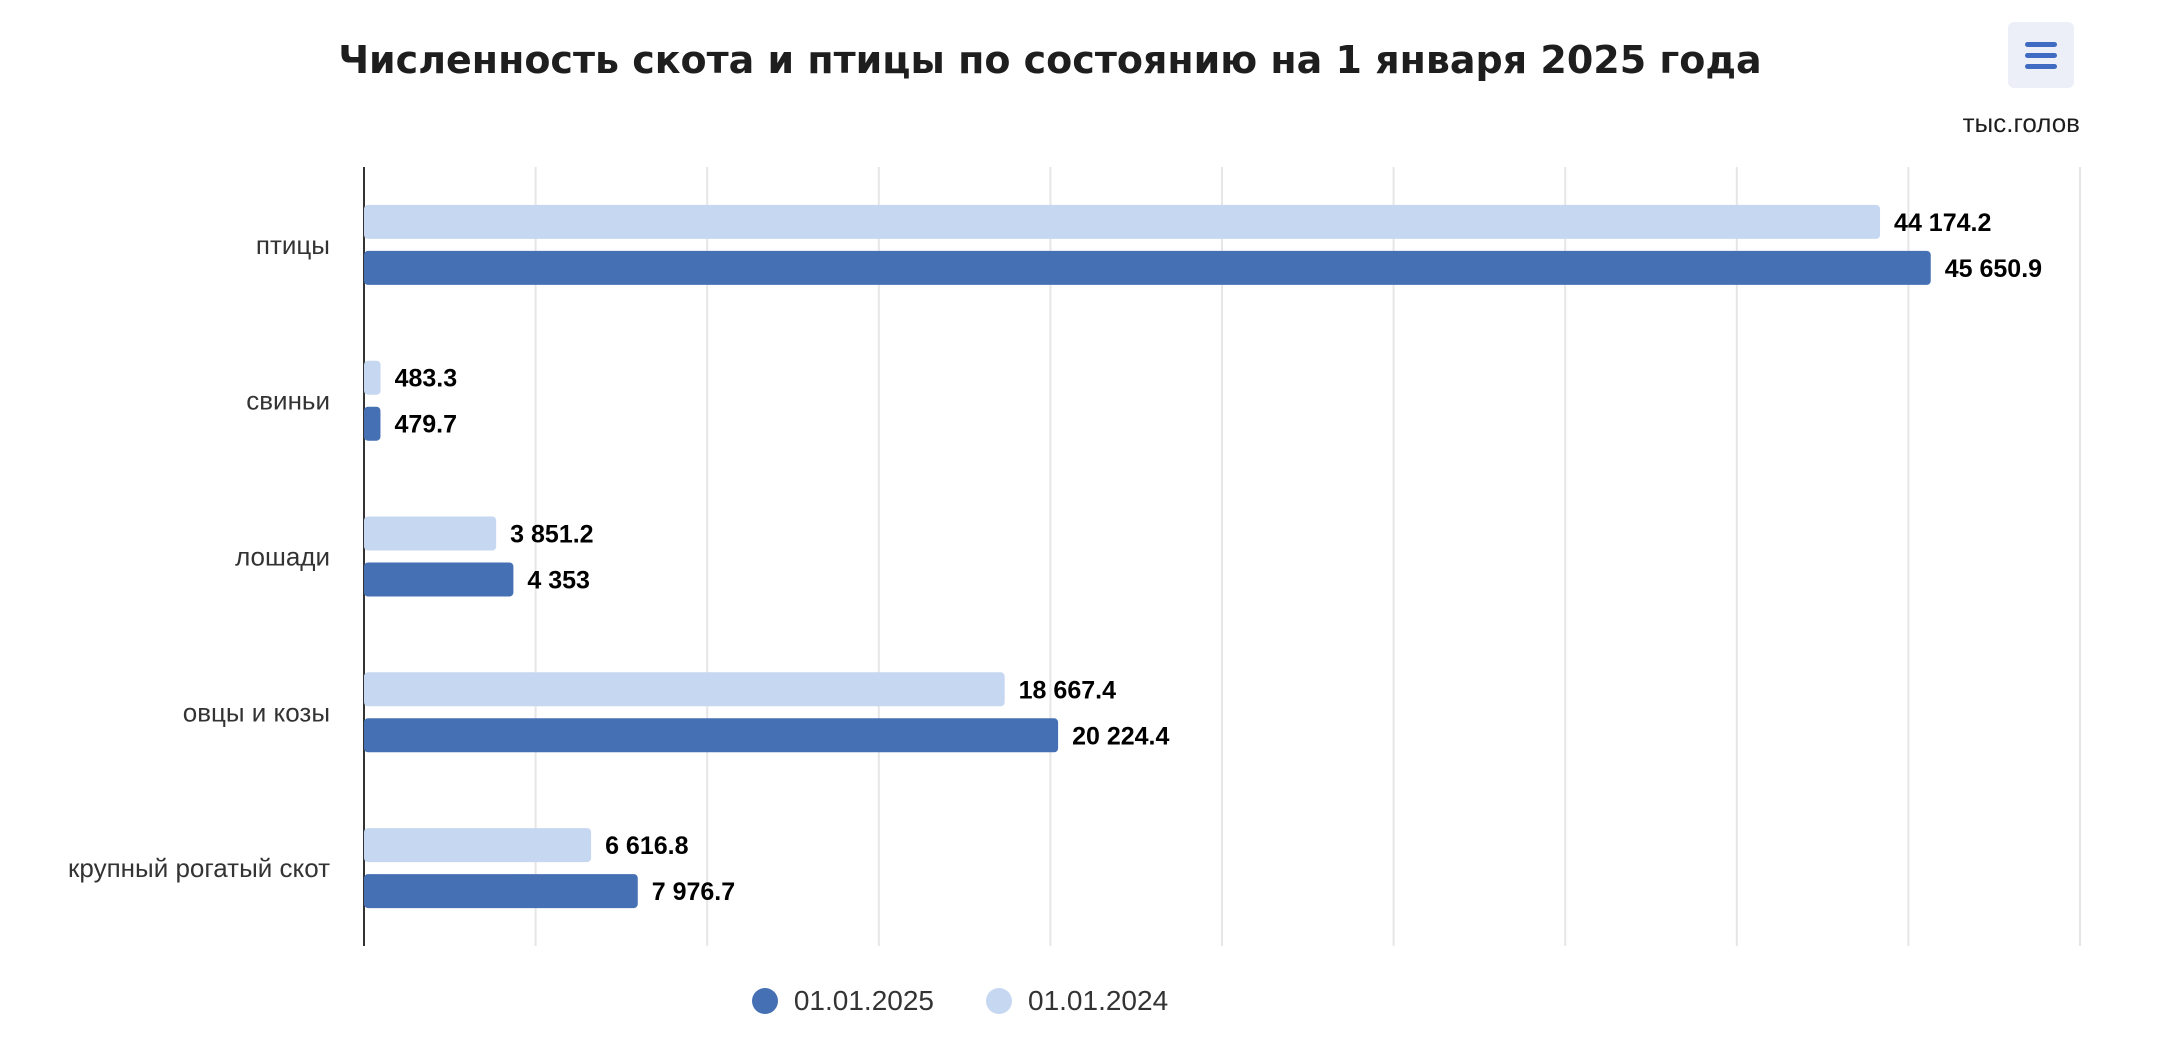  Describe the element at coordinates (2041, 44) in the screenshot. I see `hamburger-menu-icon` at that location.